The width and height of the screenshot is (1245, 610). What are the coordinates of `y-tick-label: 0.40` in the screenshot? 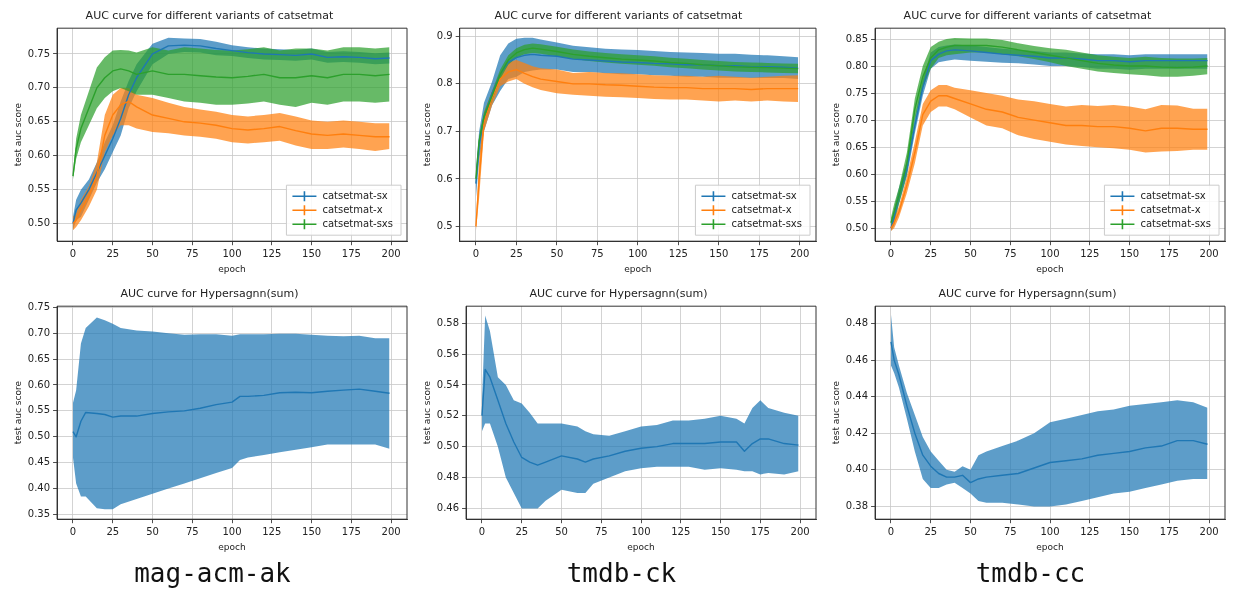 It's located at (857, 469).